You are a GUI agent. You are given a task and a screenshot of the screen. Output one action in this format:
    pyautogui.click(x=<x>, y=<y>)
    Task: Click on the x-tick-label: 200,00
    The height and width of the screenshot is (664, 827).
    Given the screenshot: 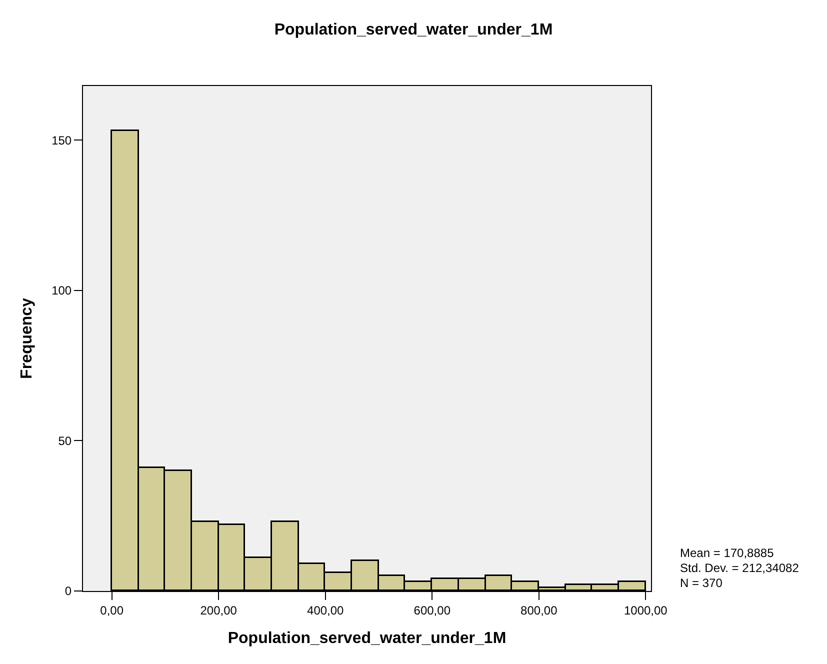 What is the action you would take?
    pyautogui.click(x=219, y=610)
    